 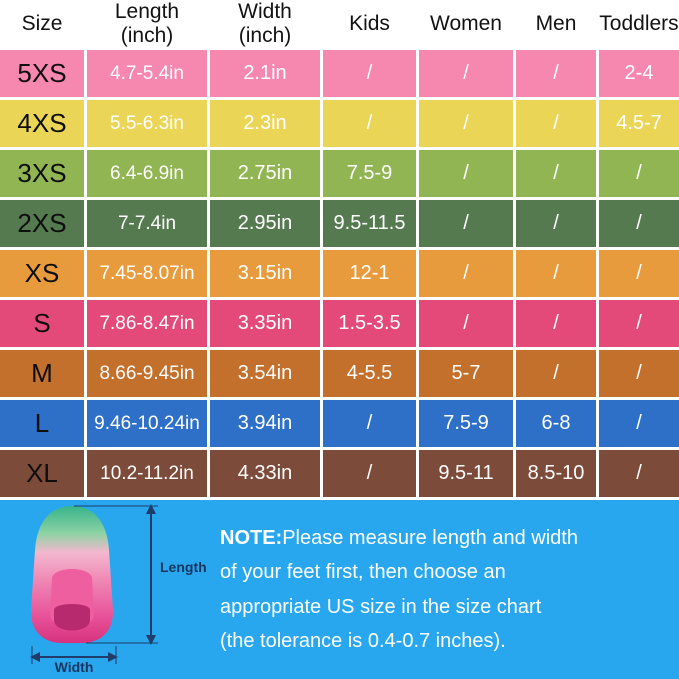 What do you see at coordinates (147, 423) in the screenshot?
I see `cell-length: 9.46-10.24in` at bounding box center [147, 423].